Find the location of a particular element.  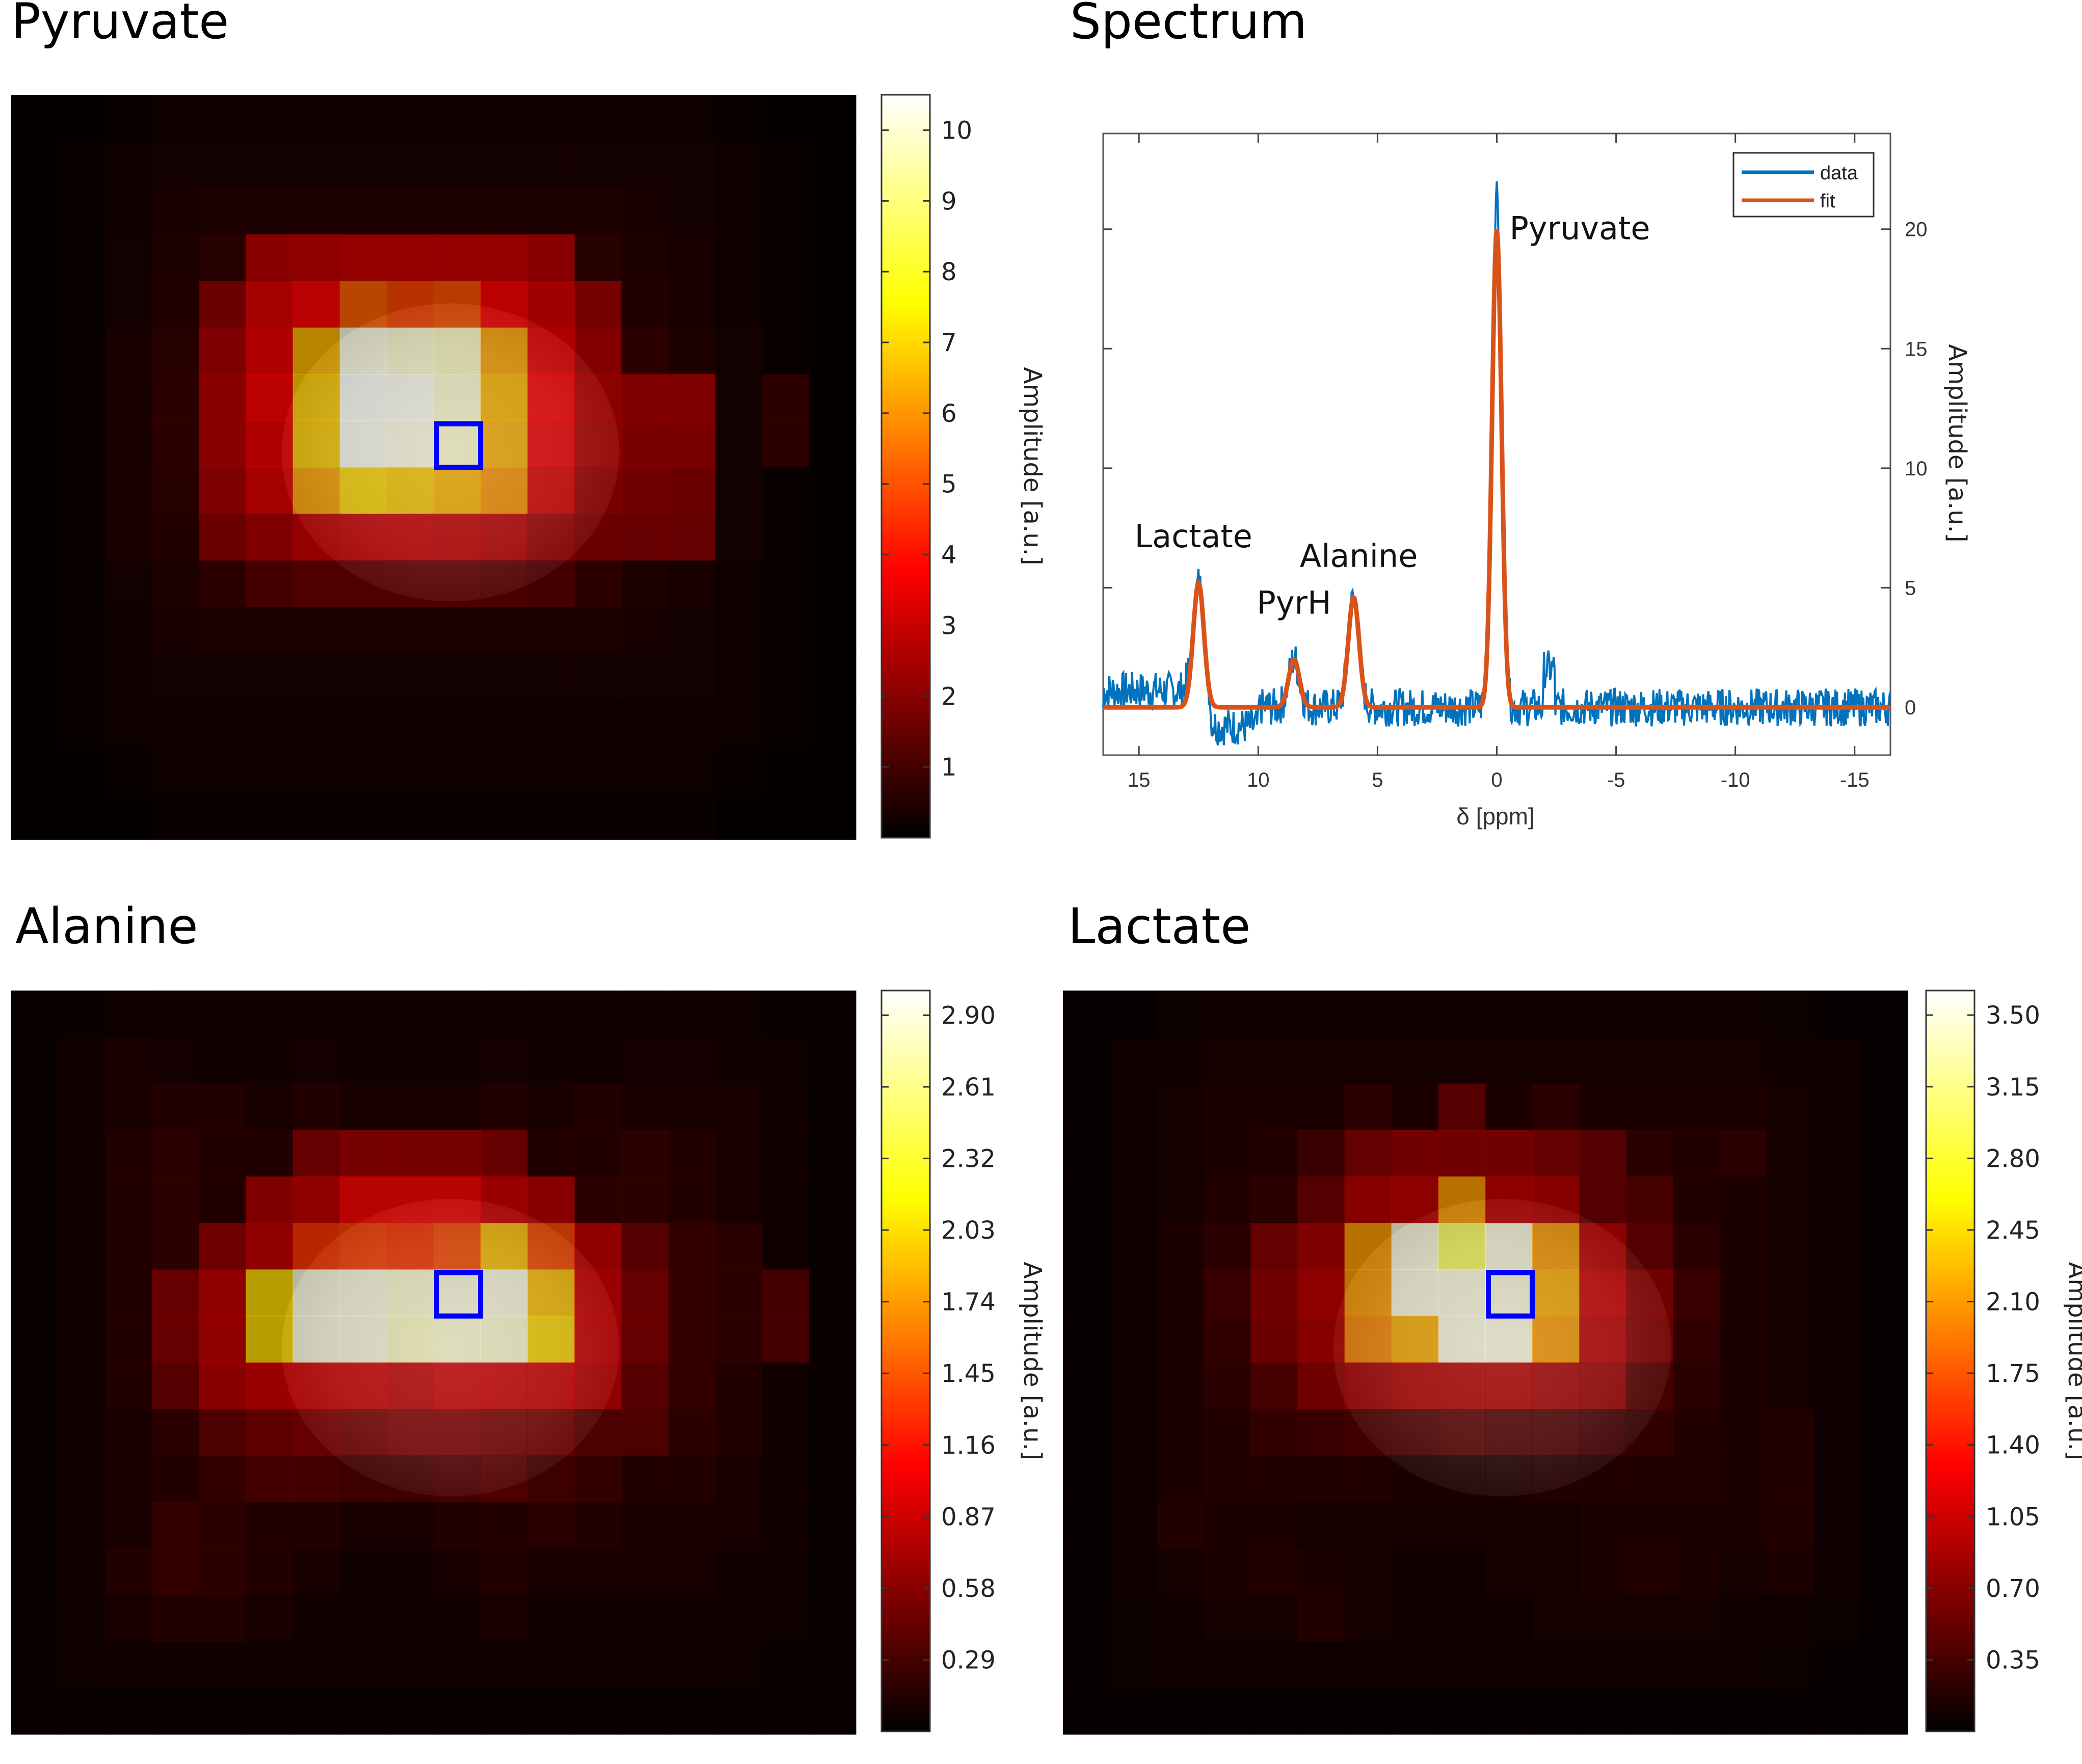

colorbar-tick-label: 3 is located at coordinates (949, 626).